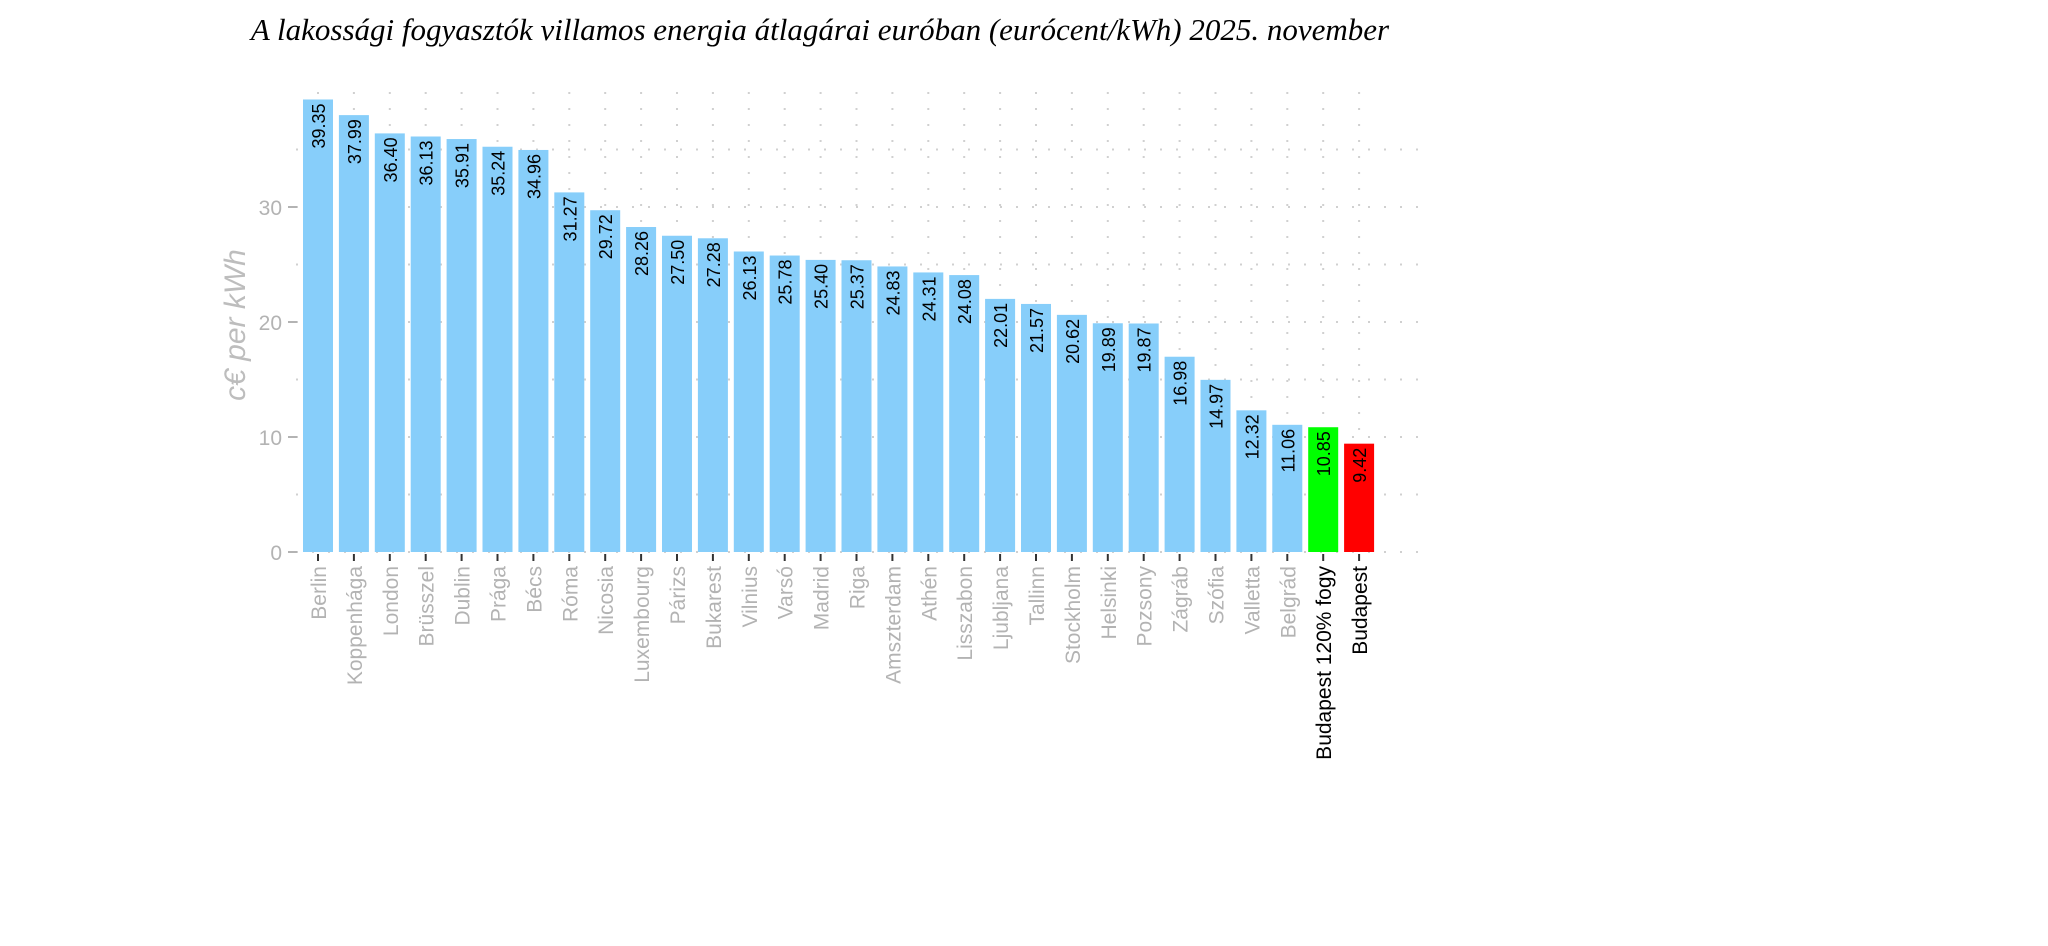  I want to click on x-tick-label: Párizs, so click(678, 595).